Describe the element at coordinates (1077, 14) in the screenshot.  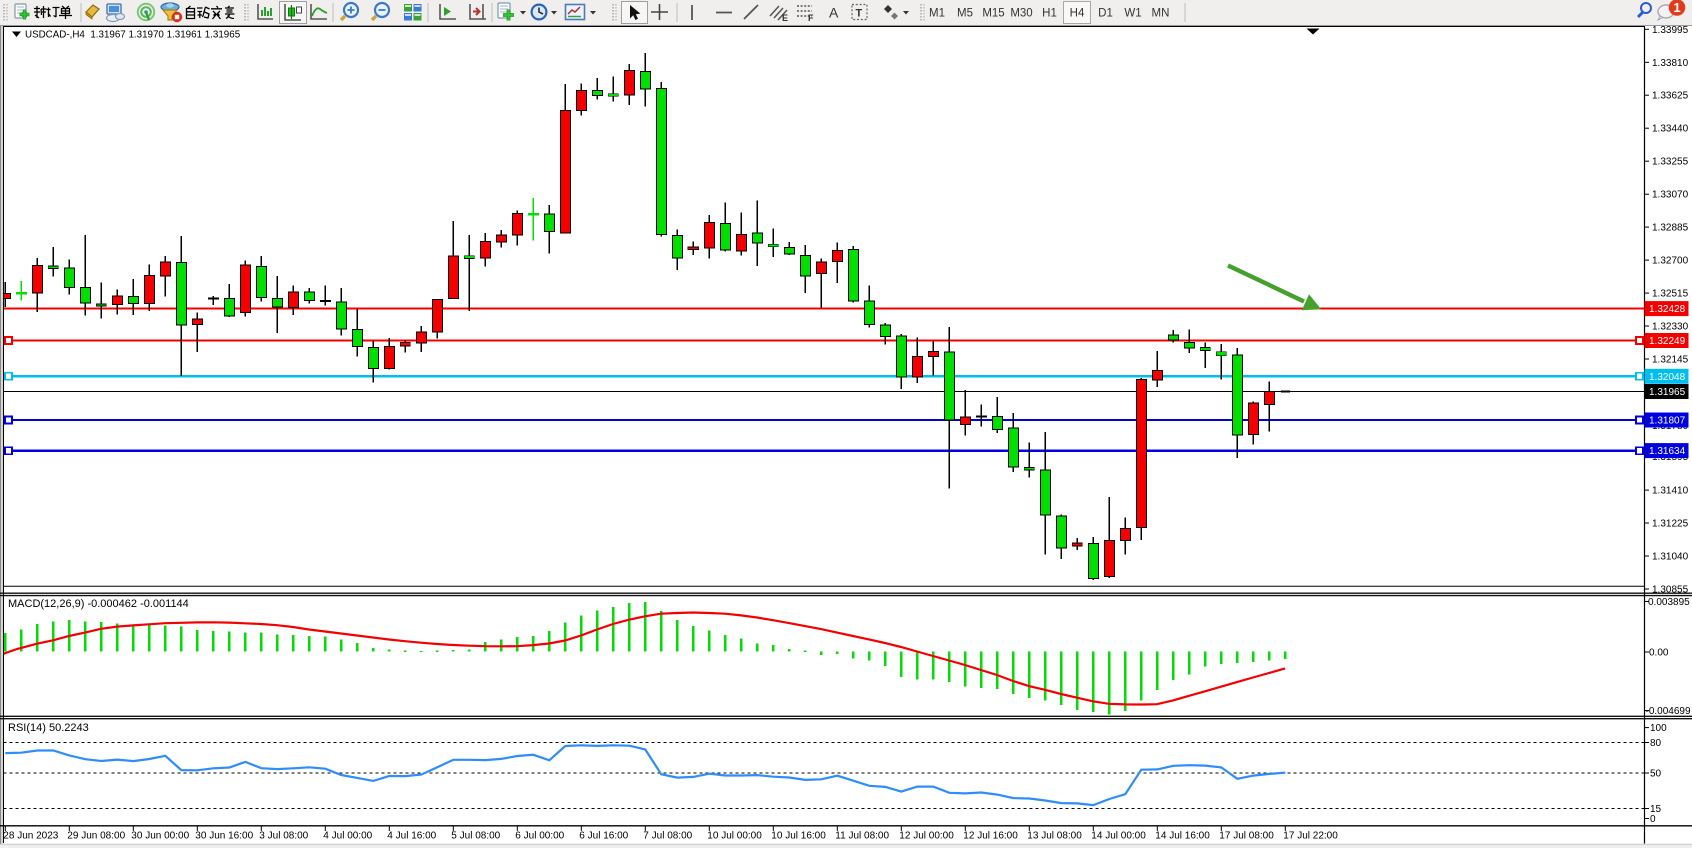
I see `svg-text: H4` at that location.